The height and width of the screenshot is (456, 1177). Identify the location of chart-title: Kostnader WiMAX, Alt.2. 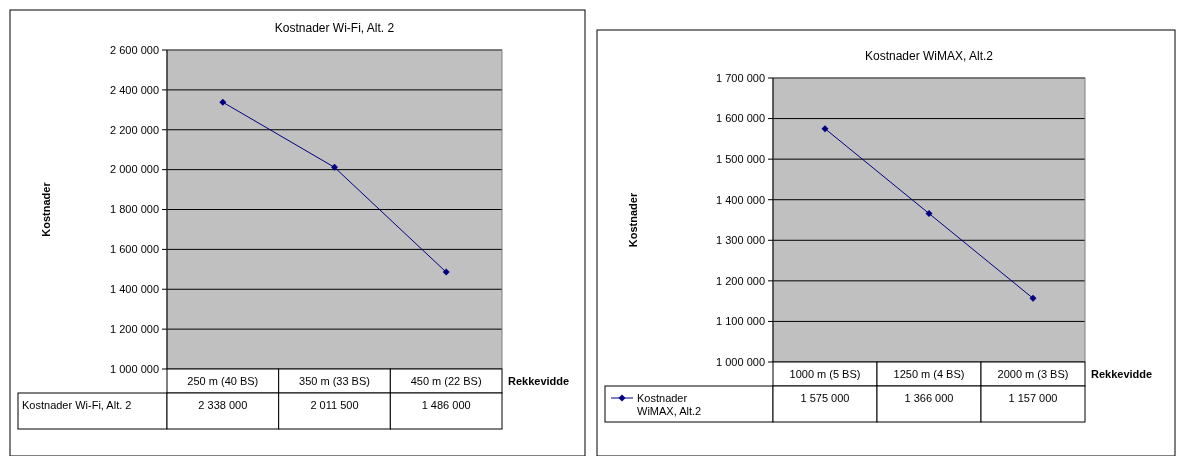
(929, 56).